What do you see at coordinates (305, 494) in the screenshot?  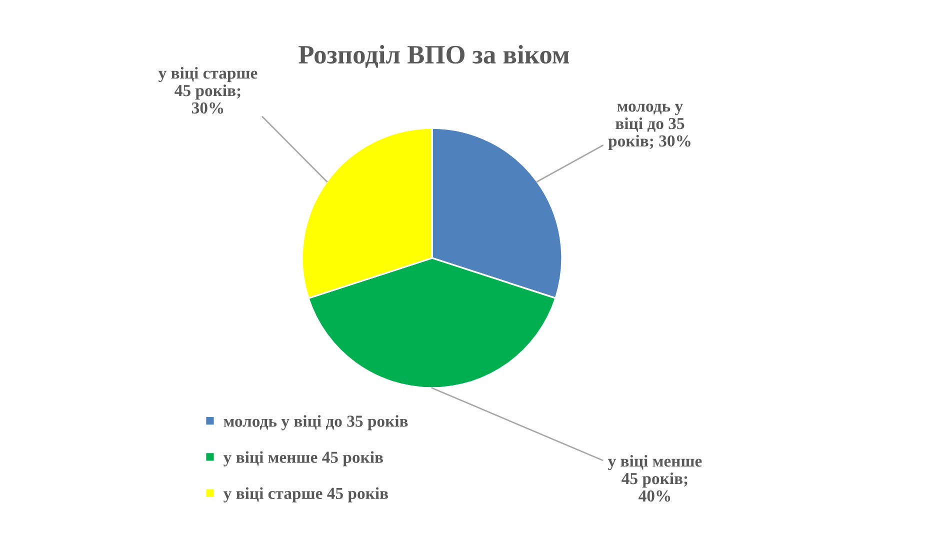 I see `legend-label: у віці старше 45 років` at bounding box center [305, 494].